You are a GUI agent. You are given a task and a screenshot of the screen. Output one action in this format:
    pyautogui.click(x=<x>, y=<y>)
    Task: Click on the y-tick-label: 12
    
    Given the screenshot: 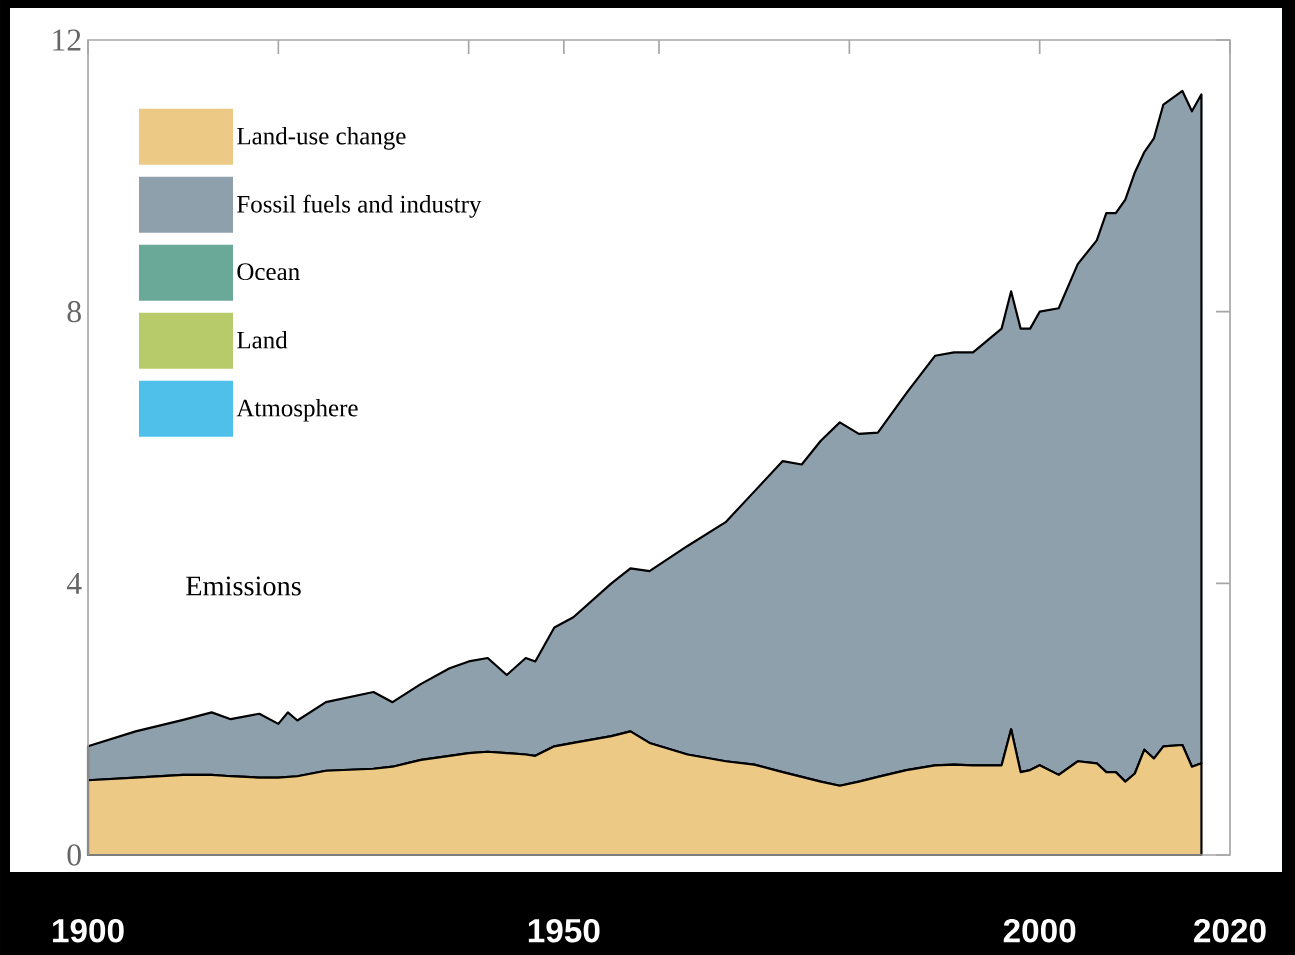 What is the action you would take?
    pyautogui.click(x=67, y=40)
    